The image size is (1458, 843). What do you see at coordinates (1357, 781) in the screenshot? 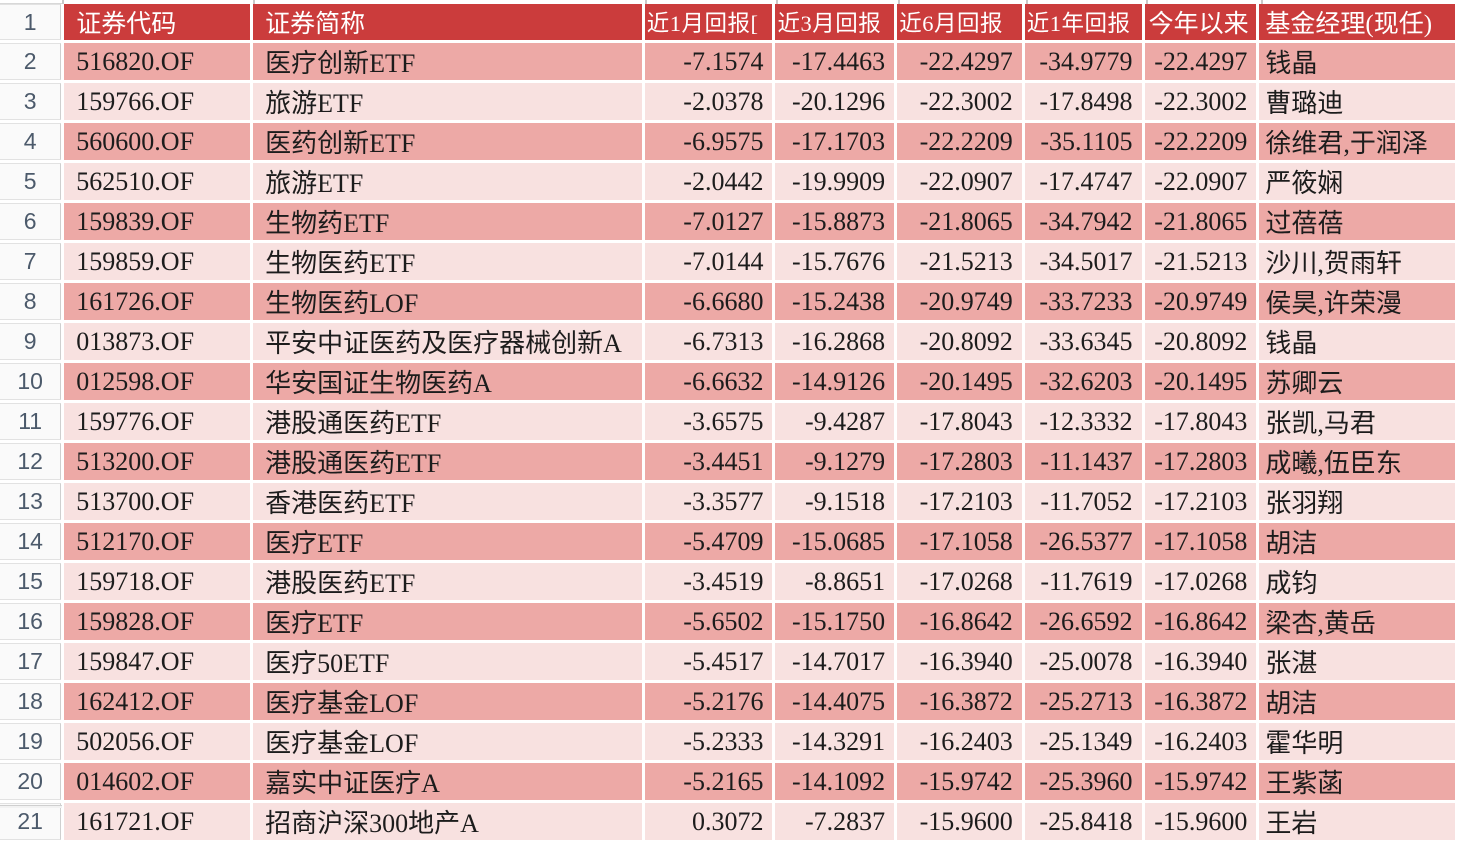
I see `cell-fund-manager: 王紫菡` at bounding box center [1357, 781].